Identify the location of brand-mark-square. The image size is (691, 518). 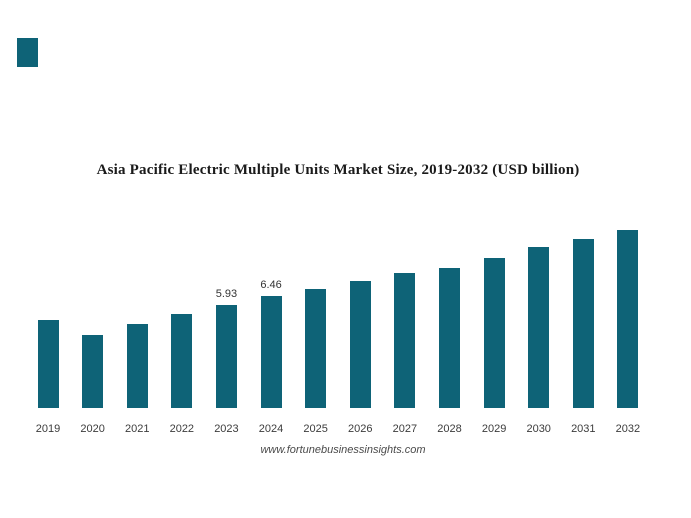
(27, 52).